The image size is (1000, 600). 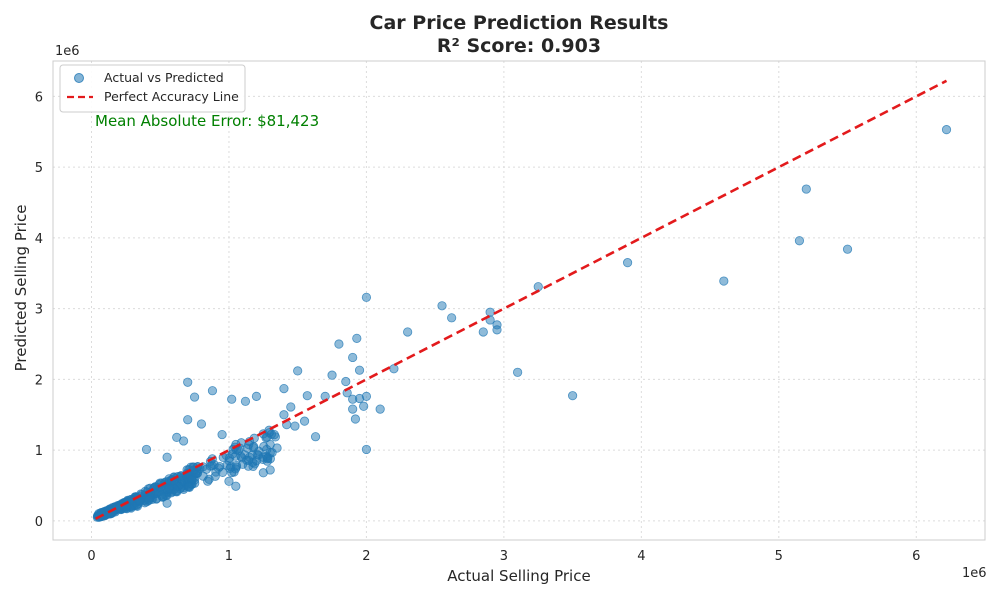 I want to click on mae-annotation: Mean Absolute Error: $81,423, so click(x=207, y=121).